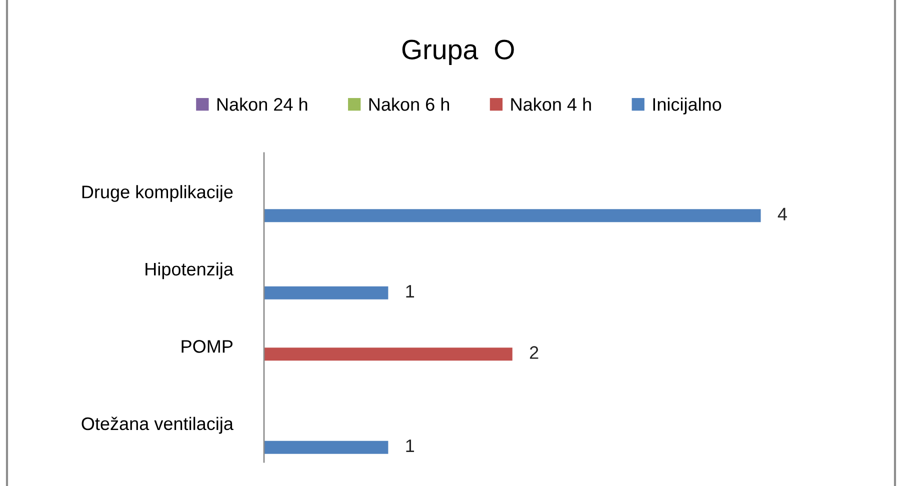  What do you see at coordinates (190, 271) in the screenshot?
I see `y-tick-label: Hipotenzija` at bounding box center [190, 271].